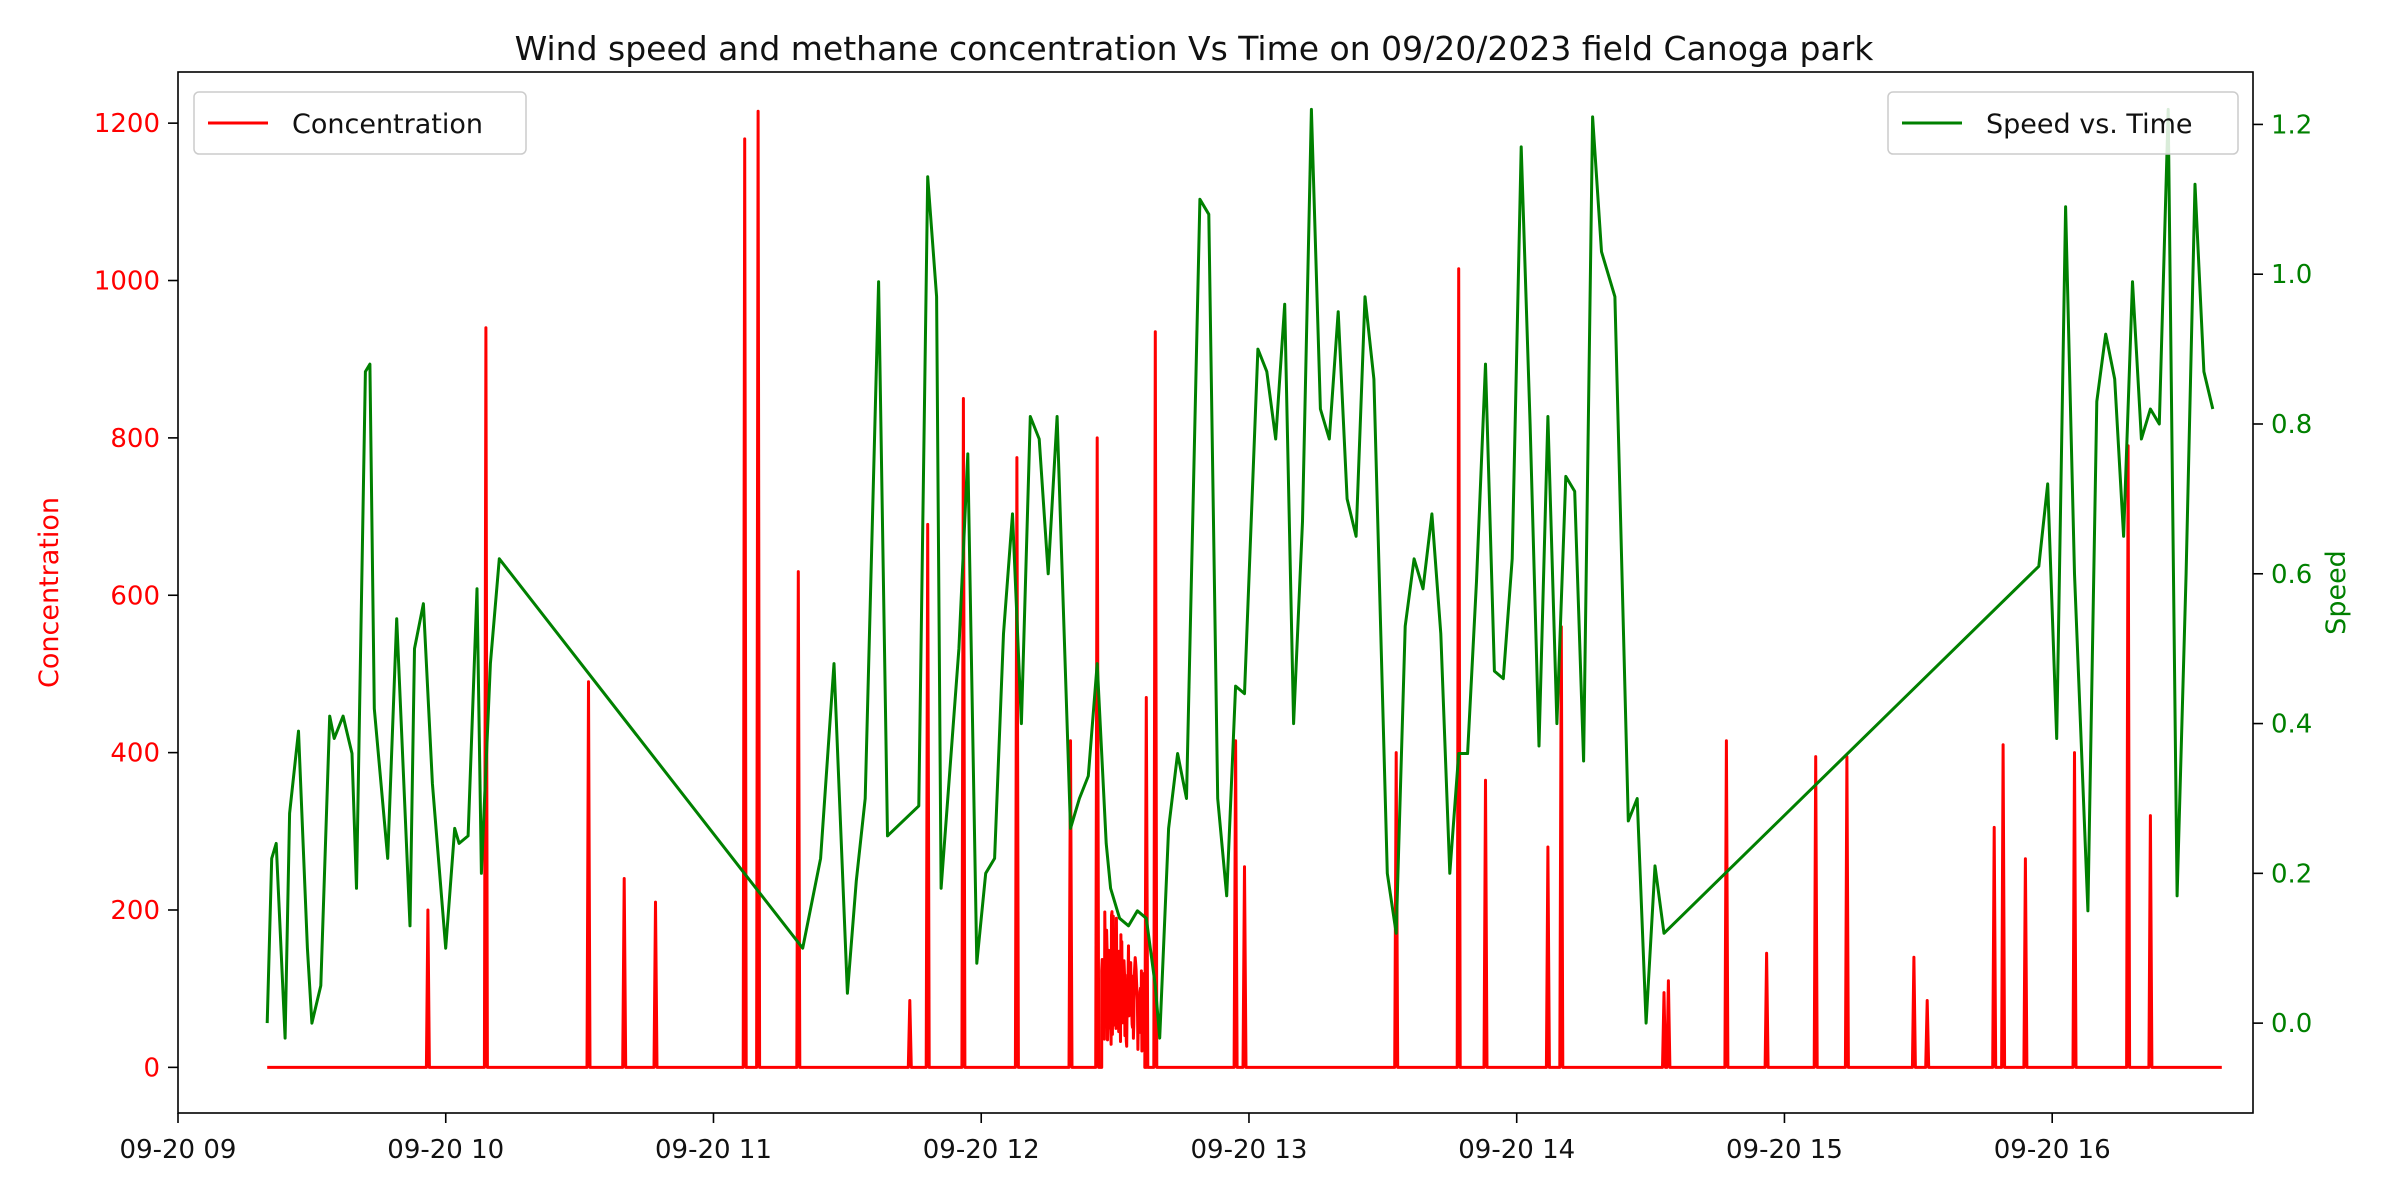 The width and height of the screenshot is (2390, 1184). I want to click on x-tick-label: 09-20 12, so click(981, 1150).